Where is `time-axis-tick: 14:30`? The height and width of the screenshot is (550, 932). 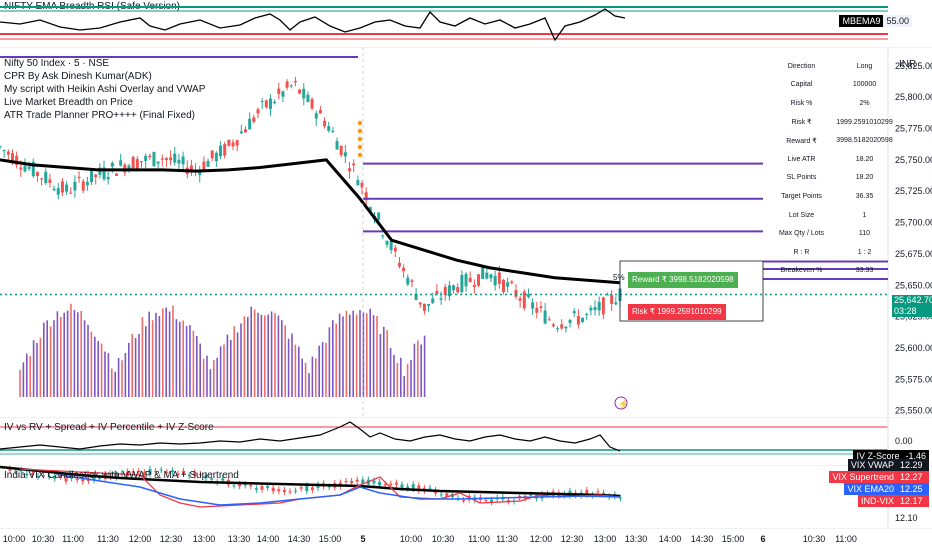 time-axis-tick: 14:30 is located at coordinates (299, 539).